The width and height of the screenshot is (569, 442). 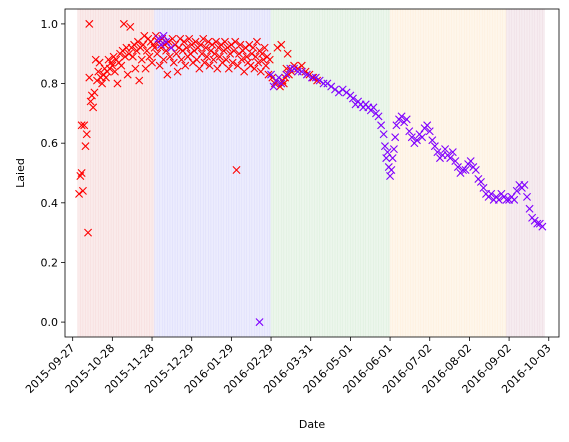 I want to click on y-tick-label: 0.8, so click(x=50, y=84).